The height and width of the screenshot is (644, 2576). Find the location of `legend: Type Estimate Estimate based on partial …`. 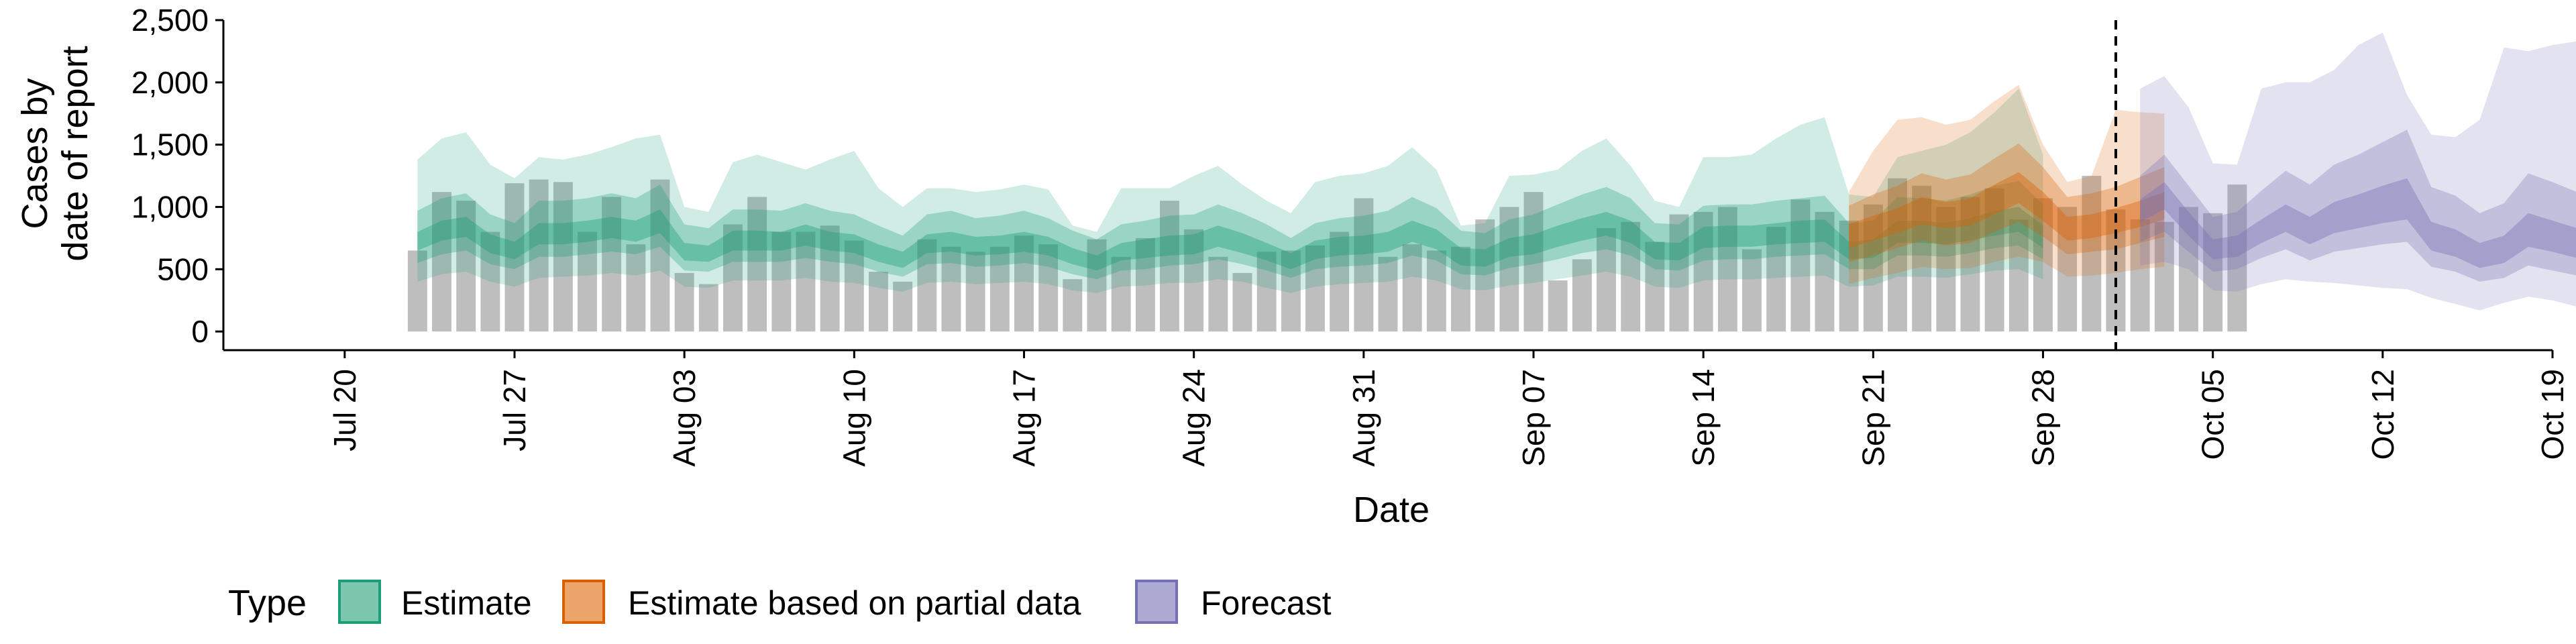

legend: Type Estimate Estimate based on partial … is located at coordinates (780, 602).